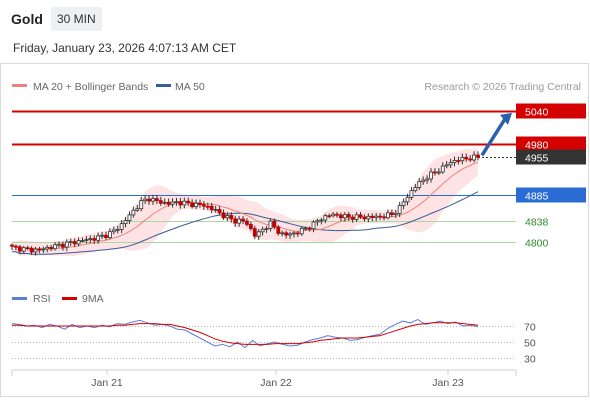 The height and width of the screenshot is (400, 590). I want to click on level-tag-4838: 4838, so click(537, 223).